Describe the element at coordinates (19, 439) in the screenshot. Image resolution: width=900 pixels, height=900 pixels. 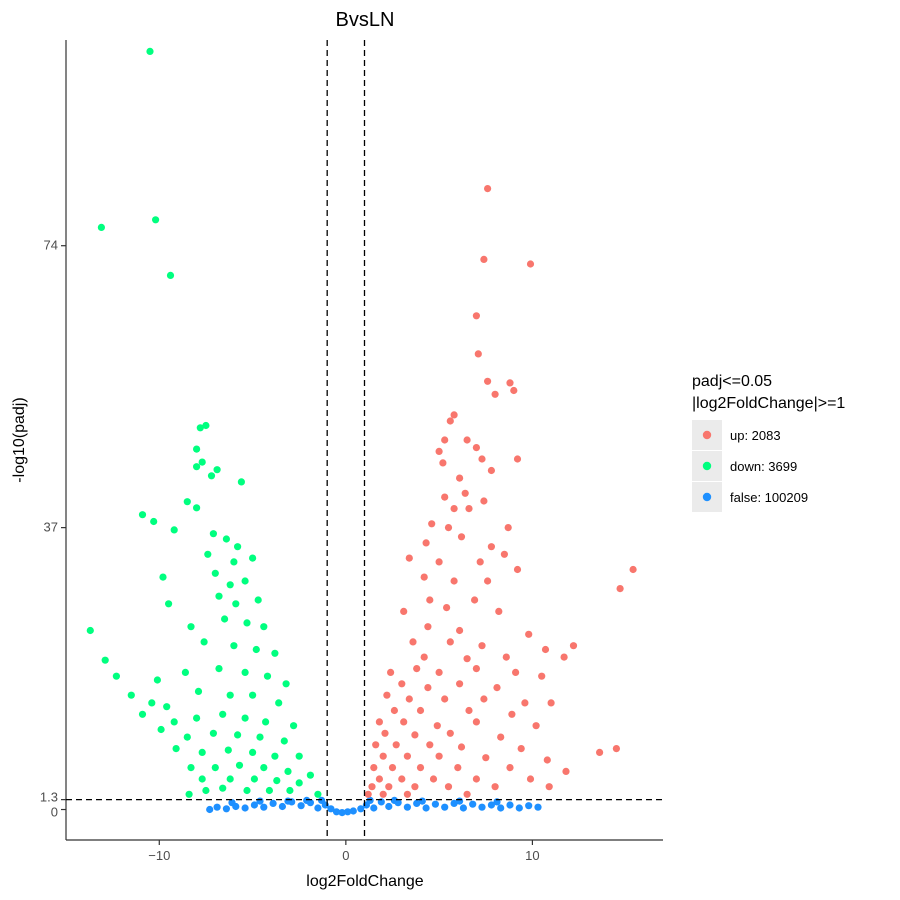
I see `y-axis-label: -log10(padj)` at that location.